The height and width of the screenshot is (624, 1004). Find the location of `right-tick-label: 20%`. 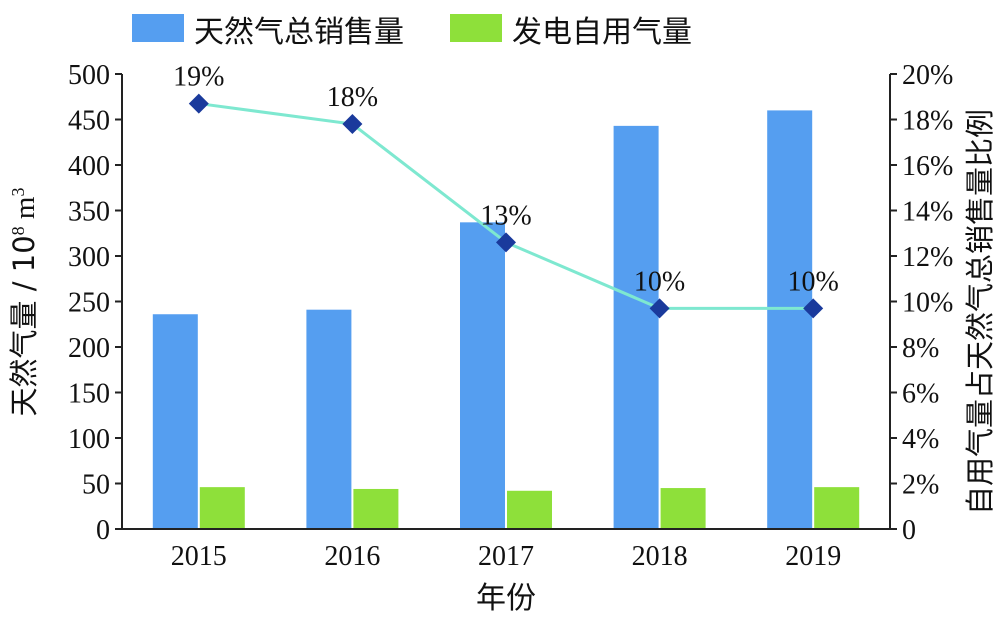

right-tick-label: 20% is located at coordinates (927, 75).